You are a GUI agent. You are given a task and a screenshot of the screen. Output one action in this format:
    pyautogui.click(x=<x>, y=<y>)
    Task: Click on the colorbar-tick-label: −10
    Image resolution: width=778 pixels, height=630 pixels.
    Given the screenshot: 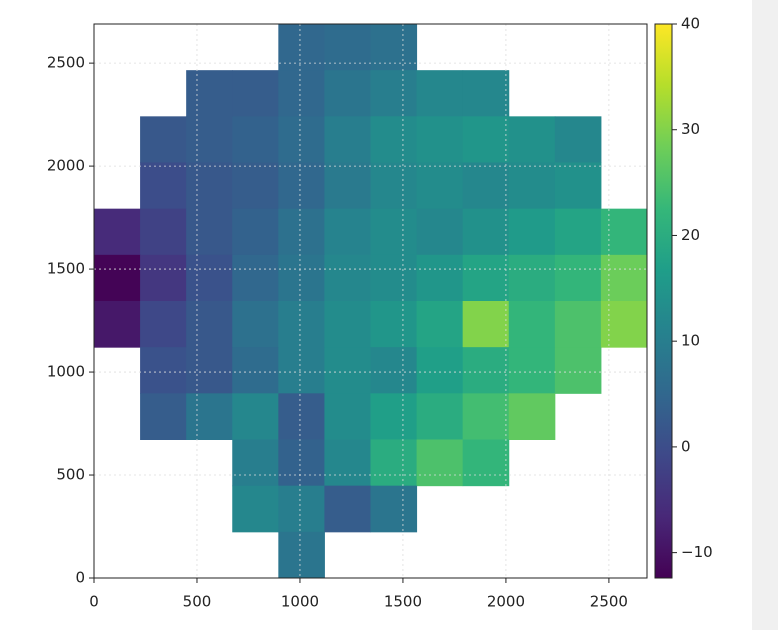 What is the action you would take?
    pyautogui.click(x=697, y=552)
    